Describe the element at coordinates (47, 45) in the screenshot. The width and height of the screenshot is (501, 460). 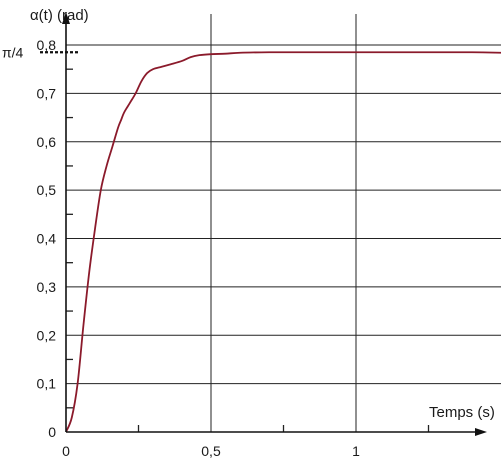
I see `y-tick-label: 0,8` at that location.